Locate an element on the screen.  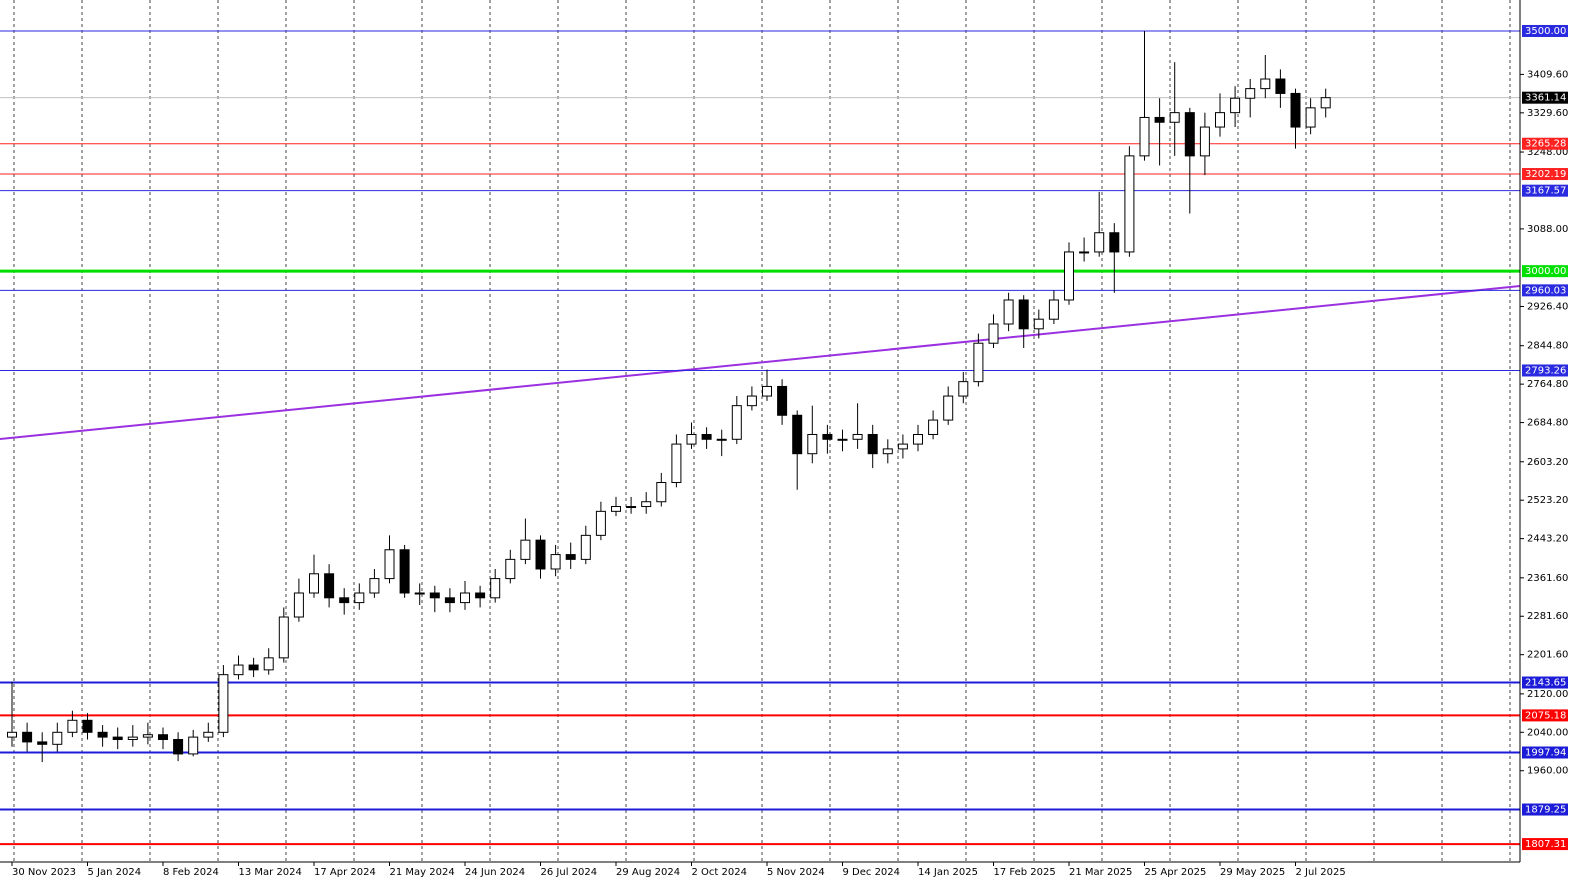
y-tick-label: 2120.00 is located at coordinates (1547, 694).